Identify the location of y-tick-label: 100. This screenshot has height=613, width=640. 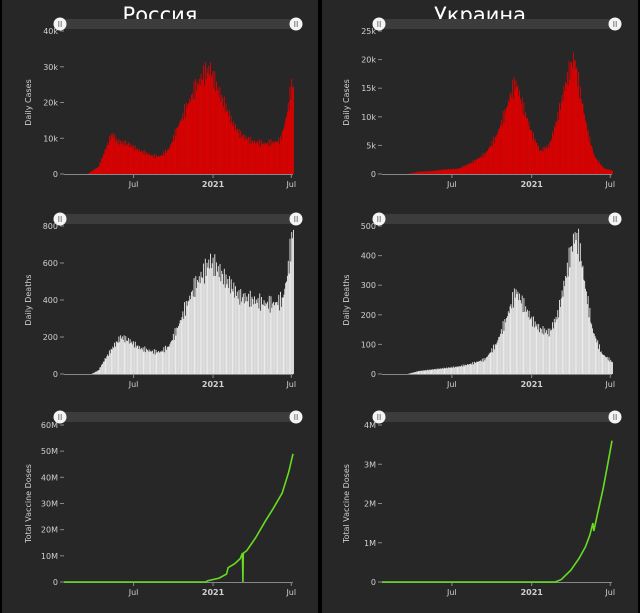
(368, 344).